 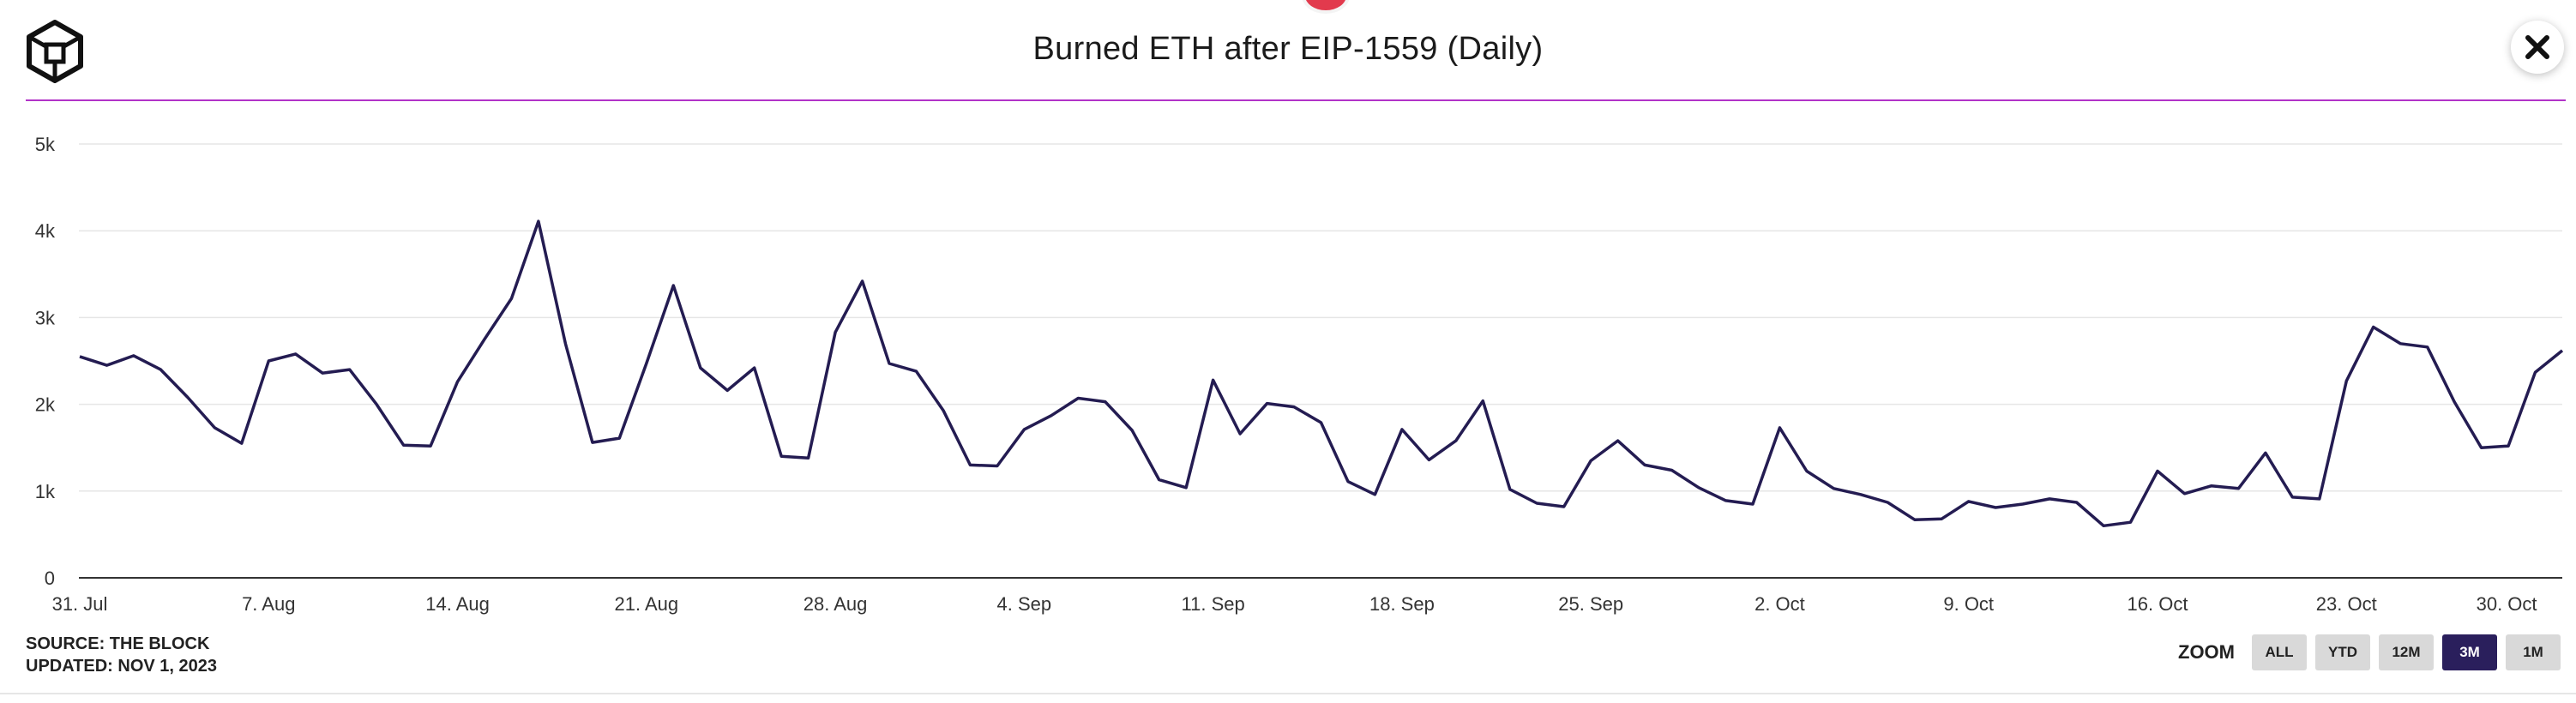 What do you see at coordinates (2537, 47) in the screenshot?
I see `close-button` at bounding box center [2537, 47].